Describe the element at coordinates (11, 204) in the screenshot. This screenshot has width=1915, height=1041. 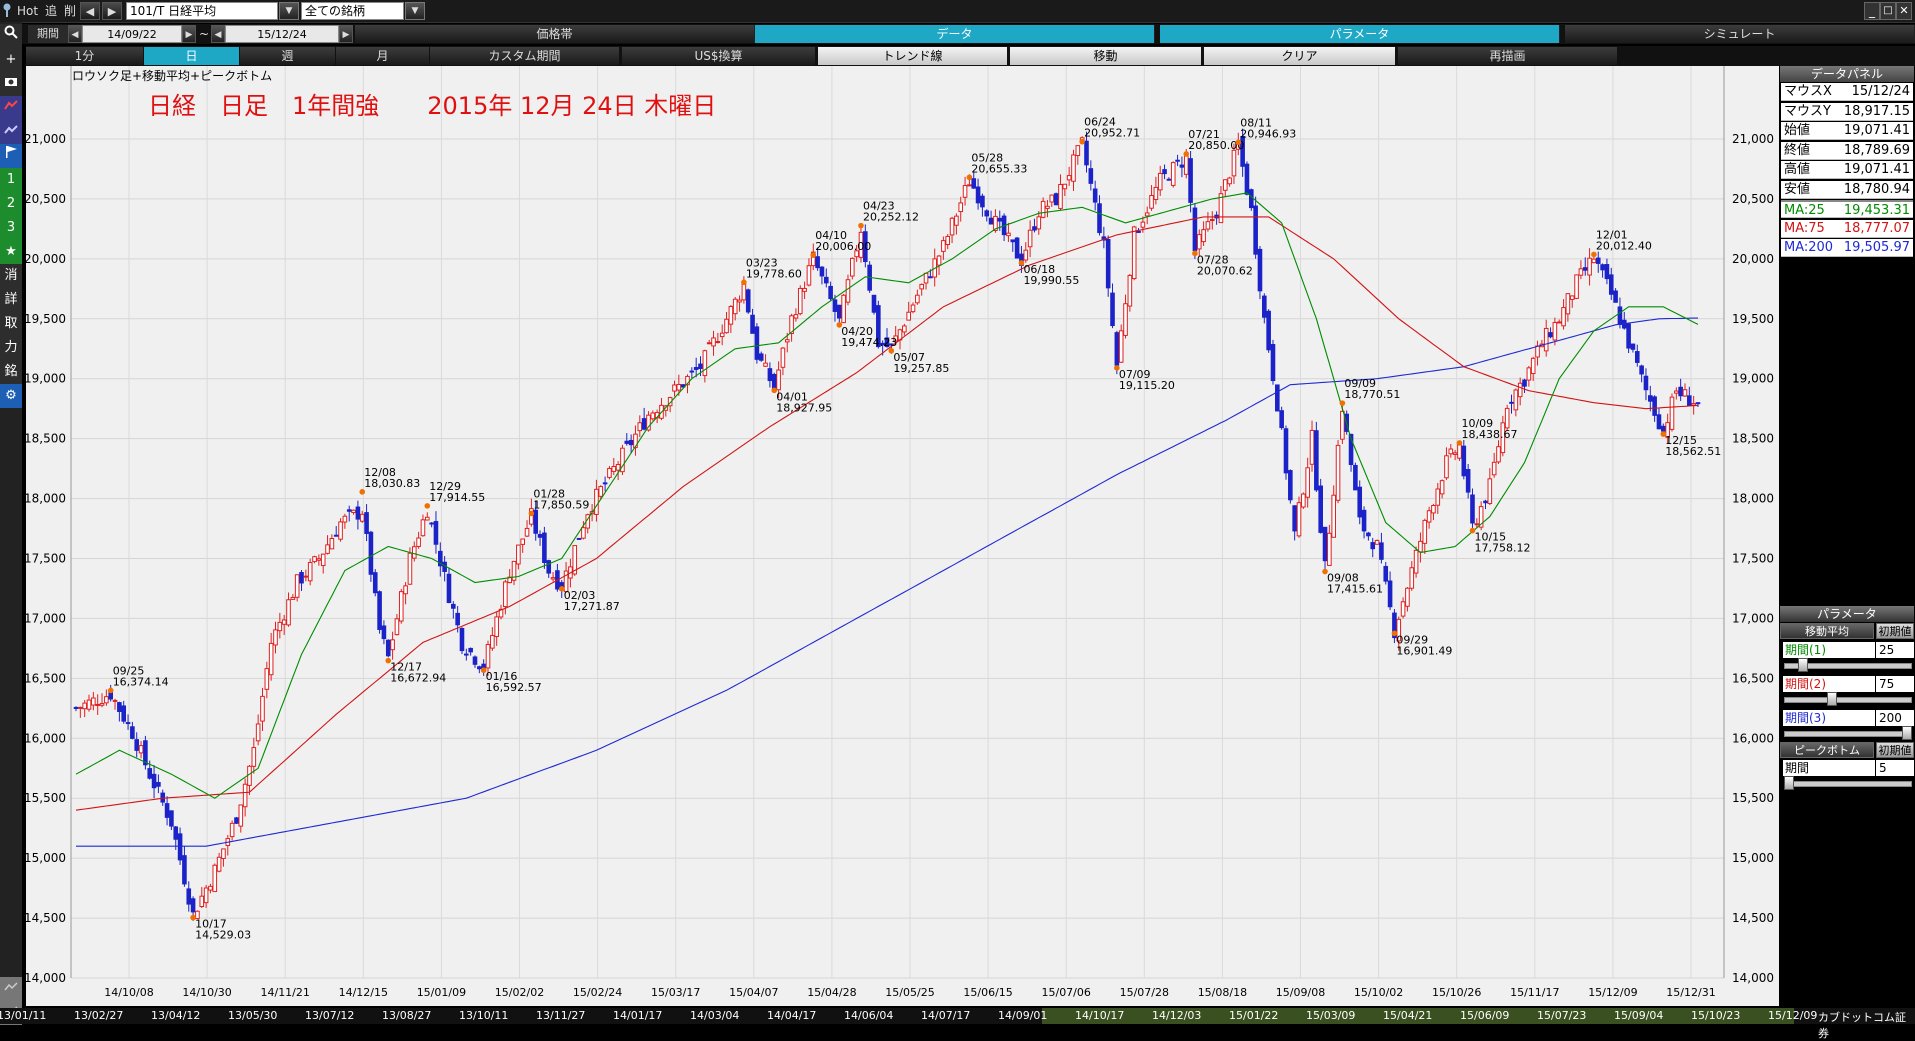
I see `left-tool-7: 2` at that location.